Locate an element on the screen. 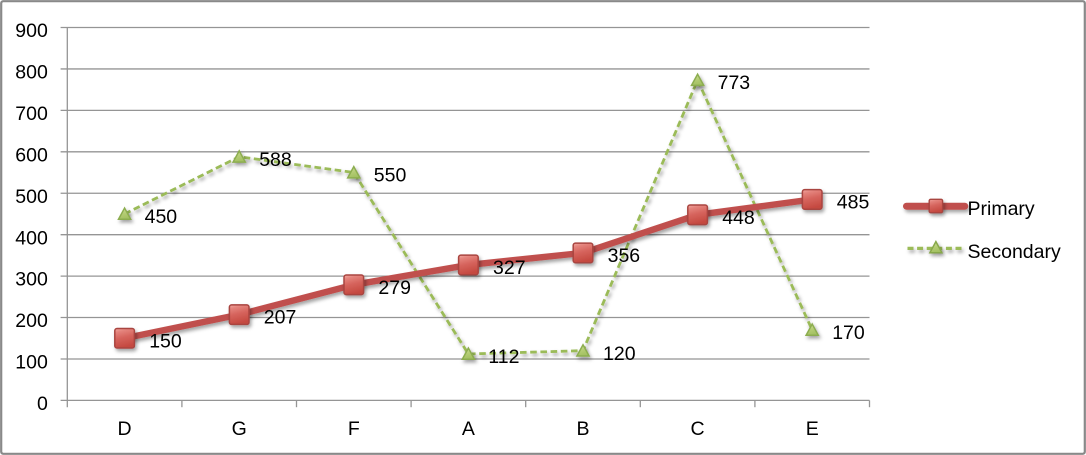 The width and height of the screenshot is (1086, 455). svg-text: 400 is located at coordinates (31, 238).